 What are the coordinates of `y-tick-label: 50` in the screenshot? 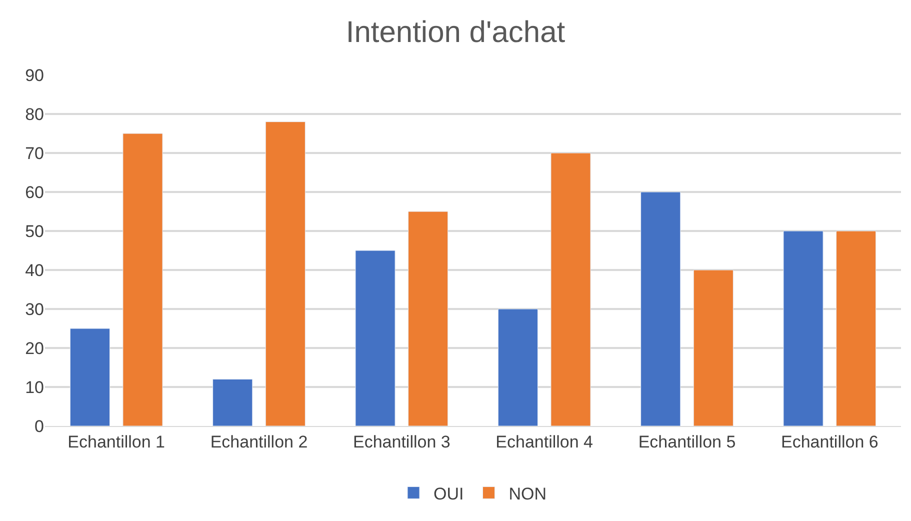 It's located at (34, 231).